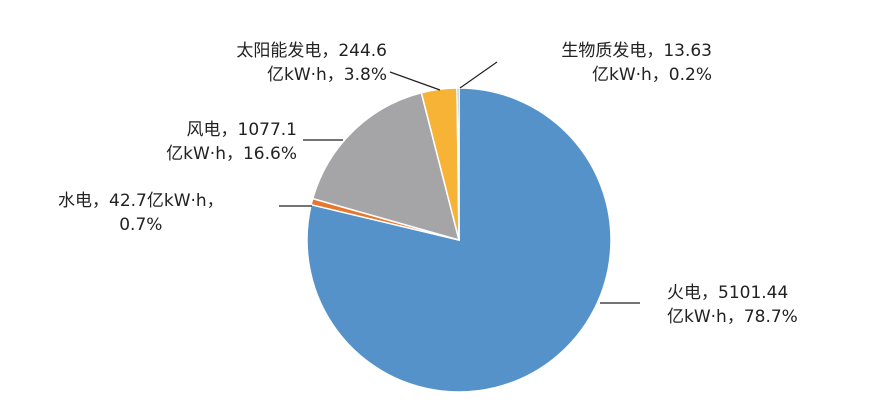 This screenshot has width=877, height=409. What do you see at coordinates (636, 51) in the screenshot?
I see `label-biomass-line1: 生物质发电，13.63` at bounding box center [636, 51].